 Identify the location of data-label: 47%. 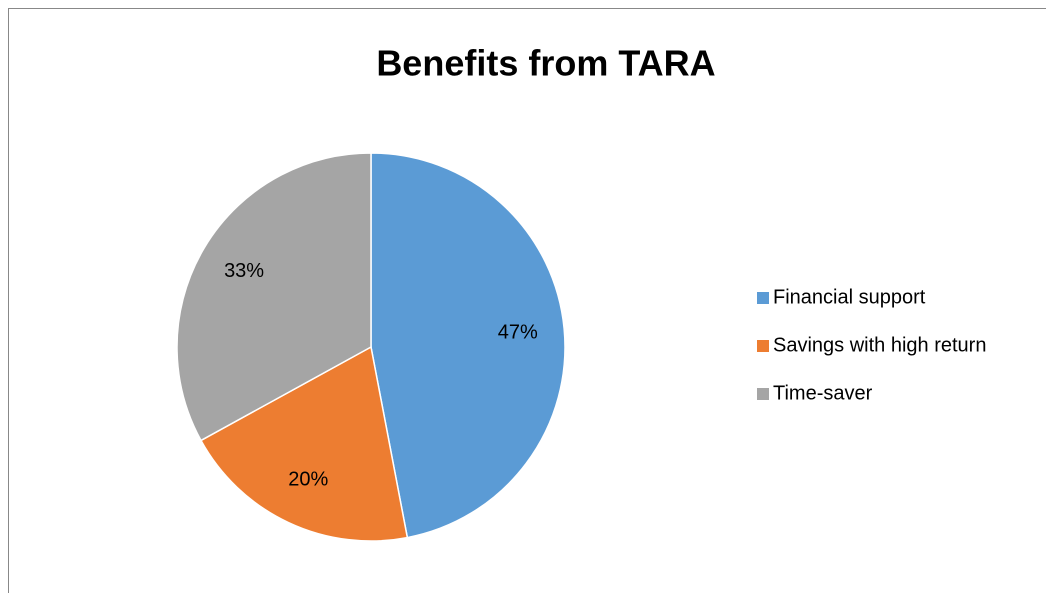
(518, 332).